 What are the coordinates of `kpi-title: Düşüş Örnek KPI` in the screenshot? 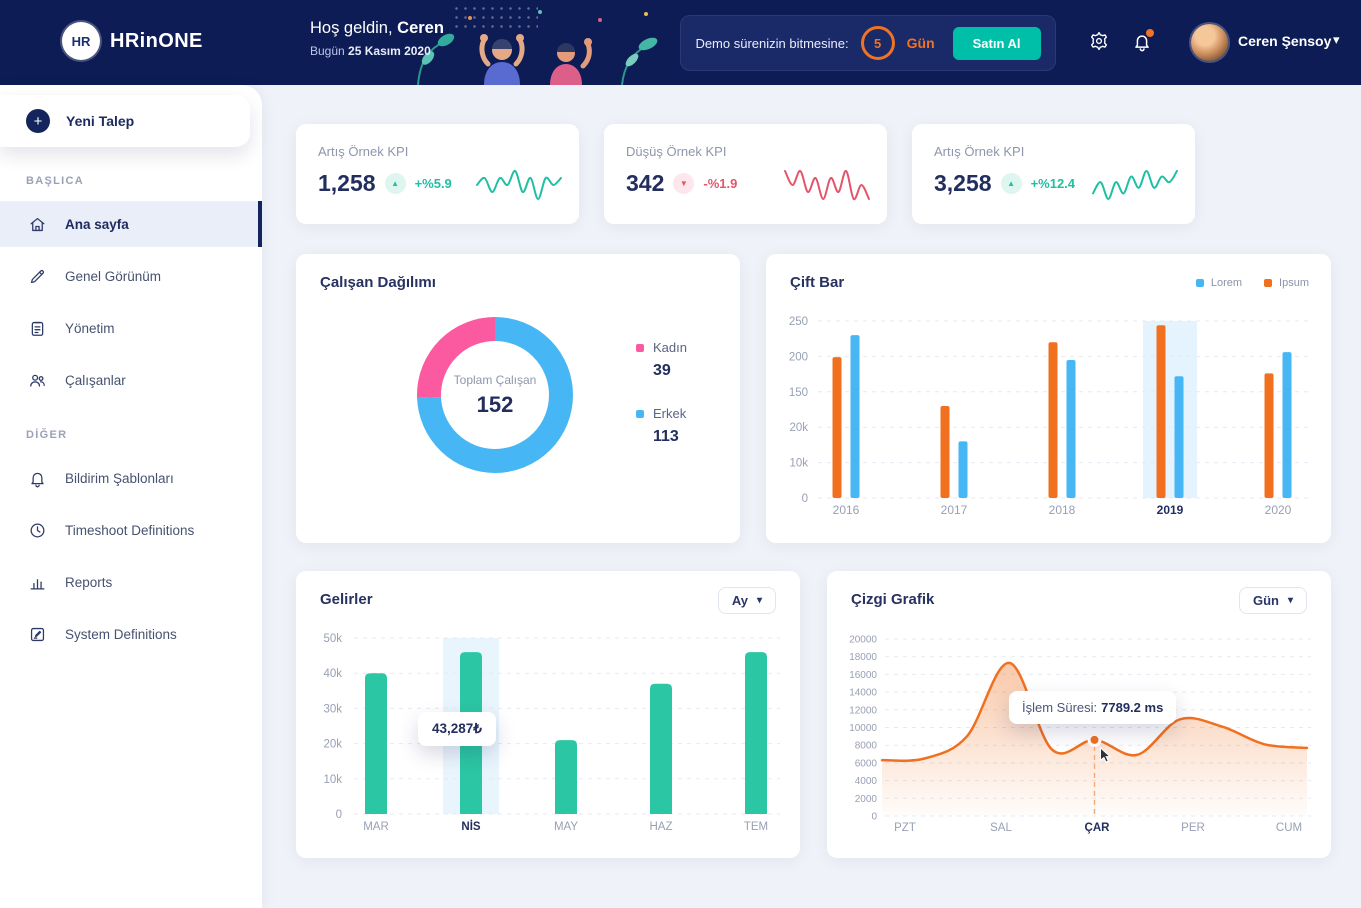 It's located at (676, 151).